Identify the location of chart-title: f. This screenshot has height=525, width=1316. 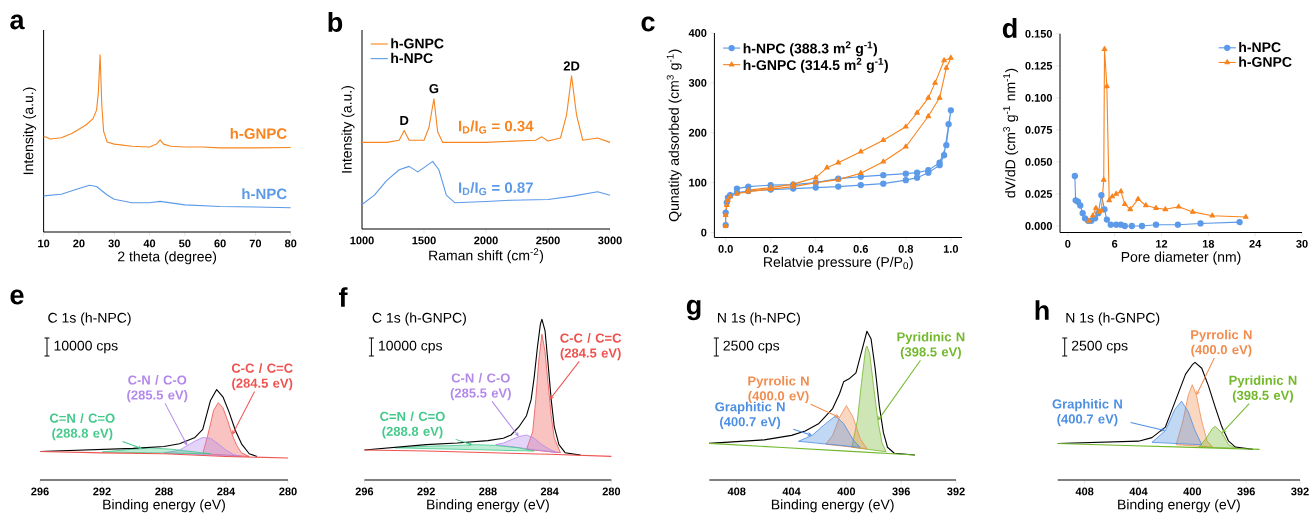
(343, 297).